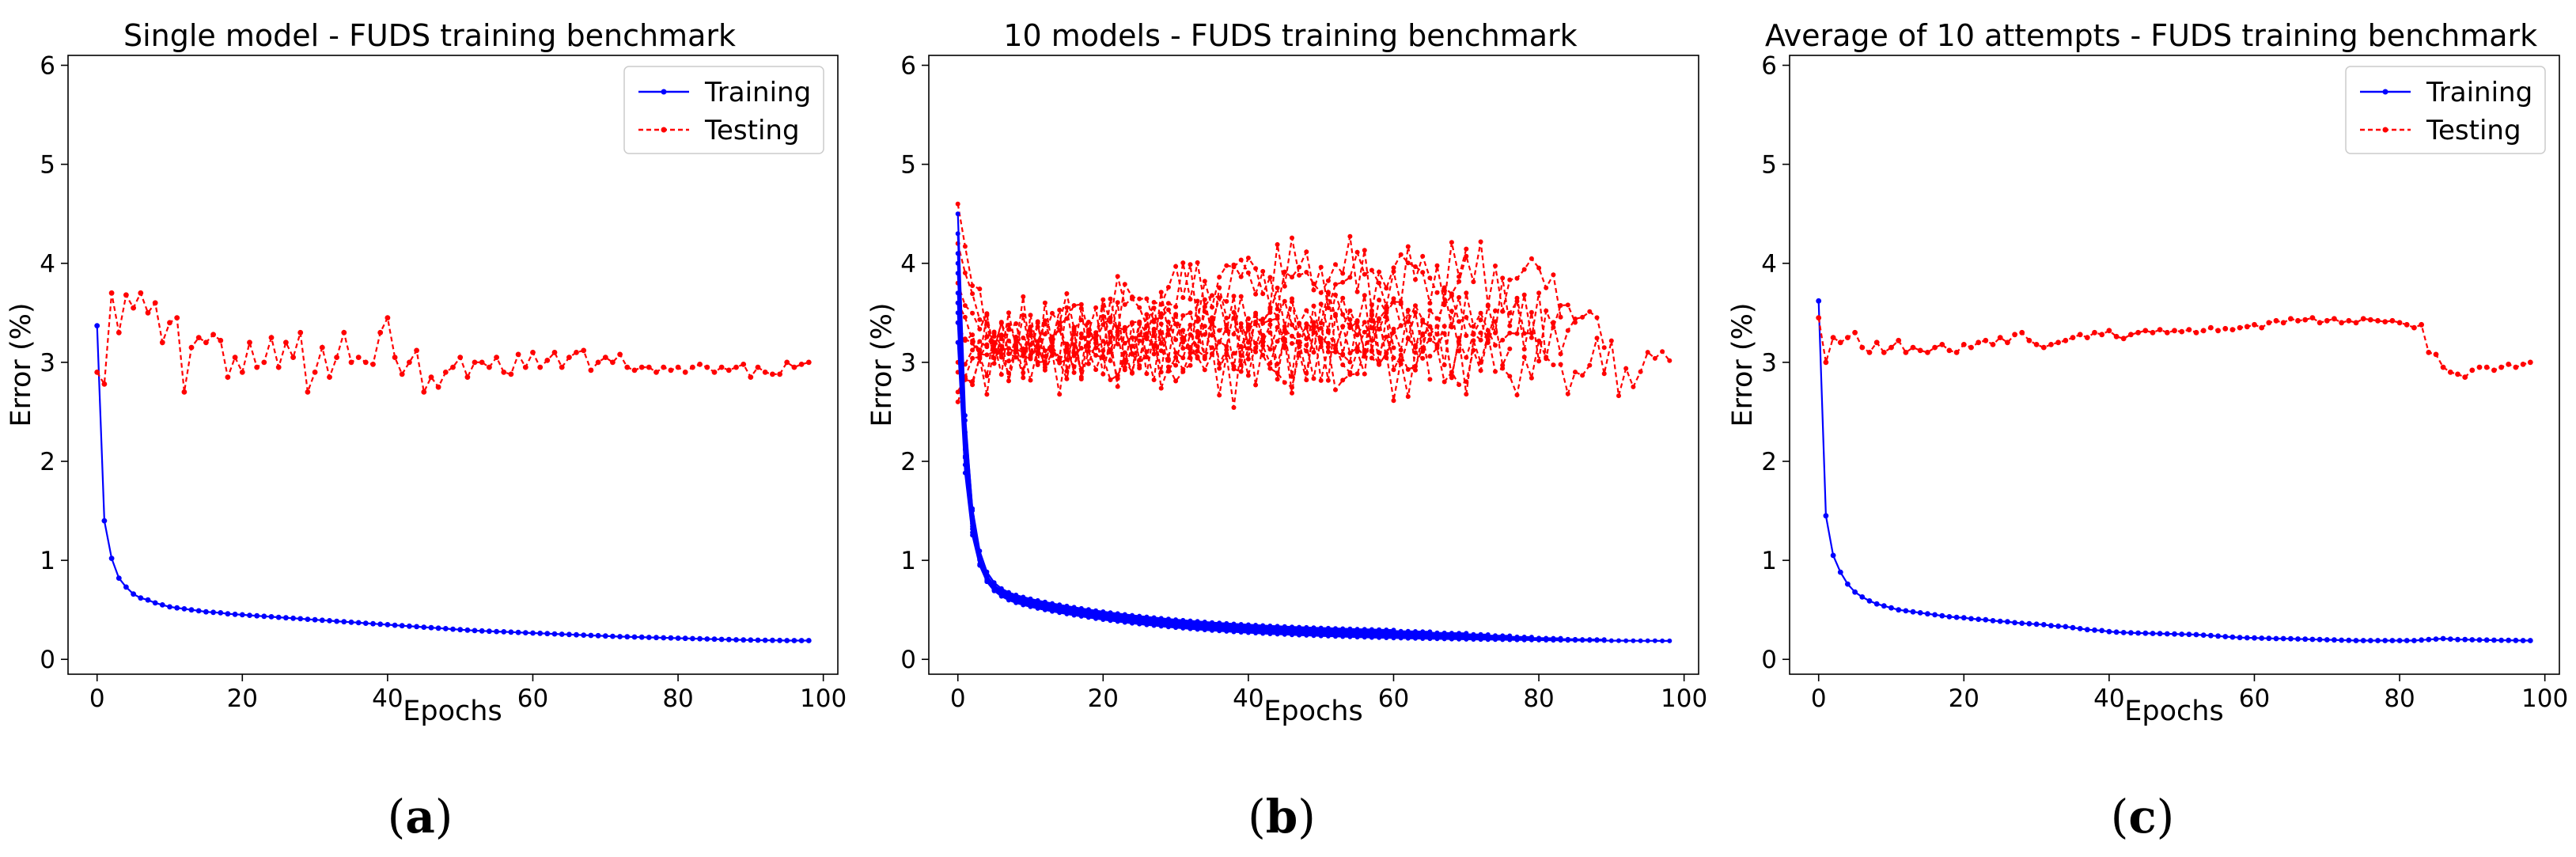 This screenshot has width=2576, height=857. What do you see at coordinates (2445, 110) in the screenshot?
I see `legend-box` at bounding box center [2445, 110].